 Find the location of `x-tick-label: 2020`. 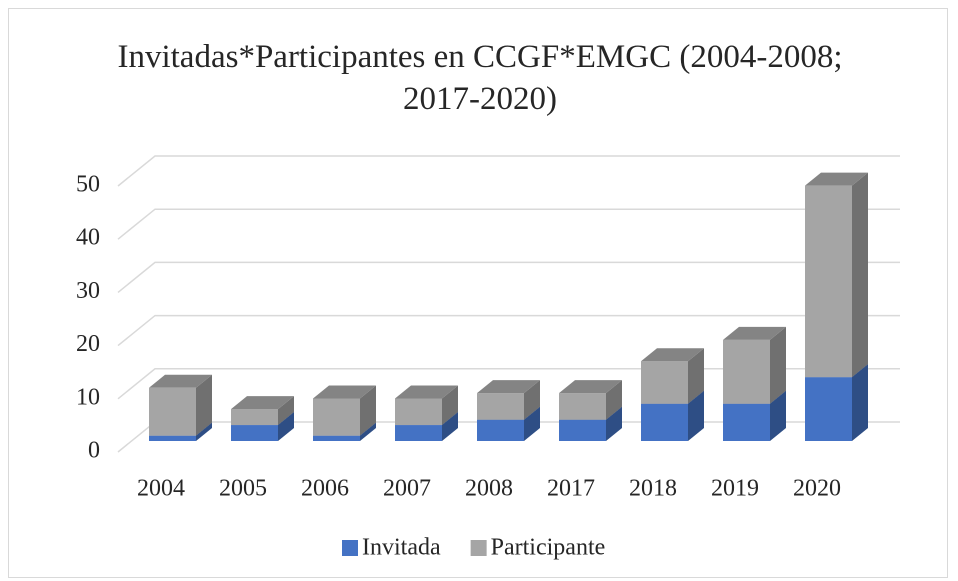

x-tick-label: 2020 is located at coordinates (817, 489).